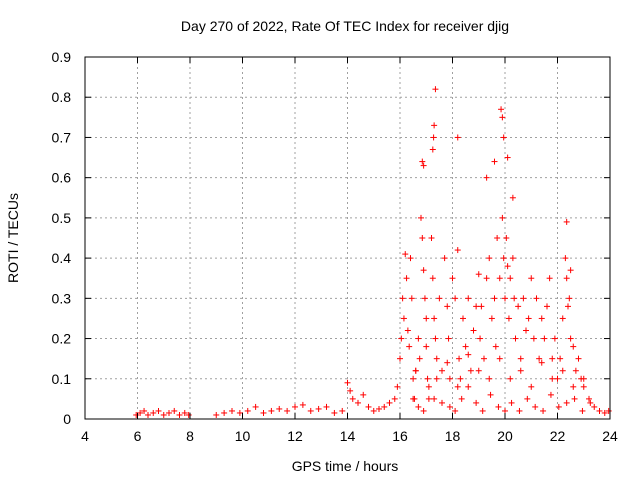 The height and width of the screenshot is (480, 640). I want to click on x-tick-label: 16, so click(400, 436).